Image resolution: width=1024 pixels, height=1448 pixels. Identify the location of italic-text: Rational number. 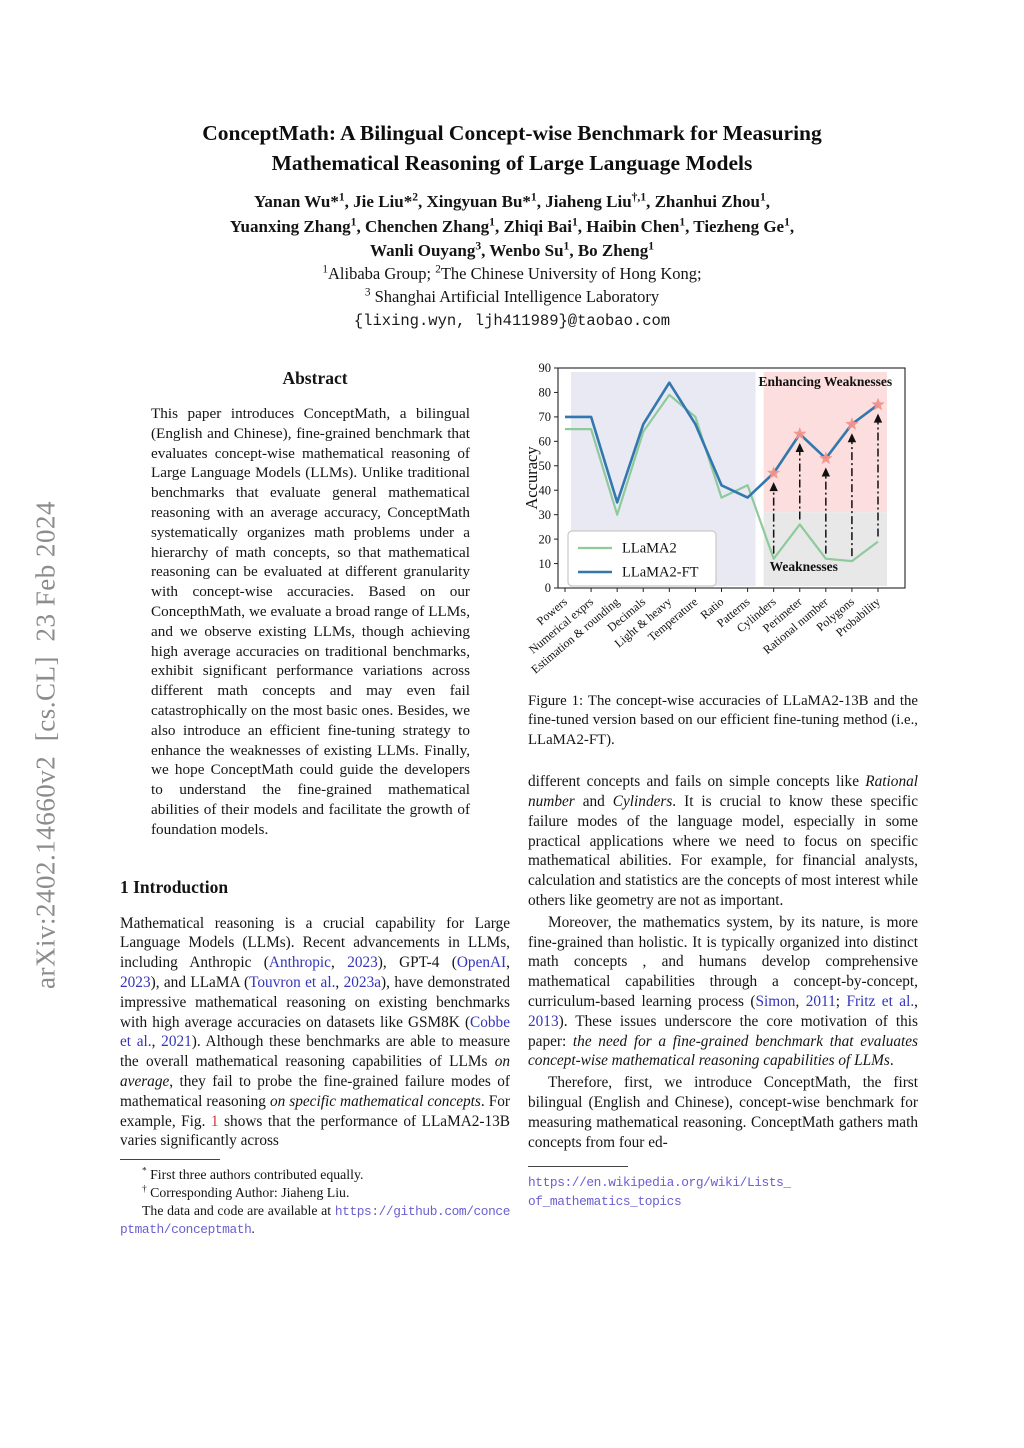
(723, 792).